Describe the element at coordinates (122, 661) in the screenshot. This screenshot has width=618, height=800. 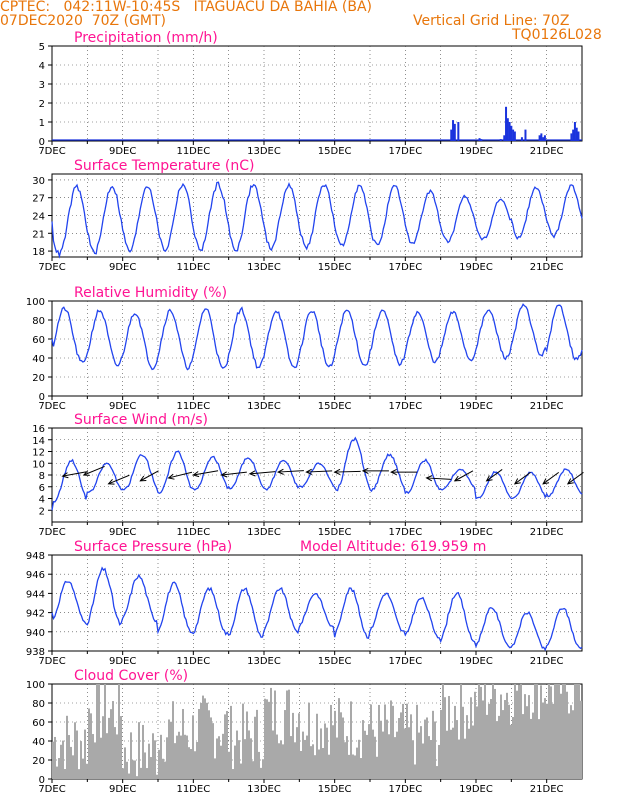
I see `xtick-pressure: 9DEC` at that location.